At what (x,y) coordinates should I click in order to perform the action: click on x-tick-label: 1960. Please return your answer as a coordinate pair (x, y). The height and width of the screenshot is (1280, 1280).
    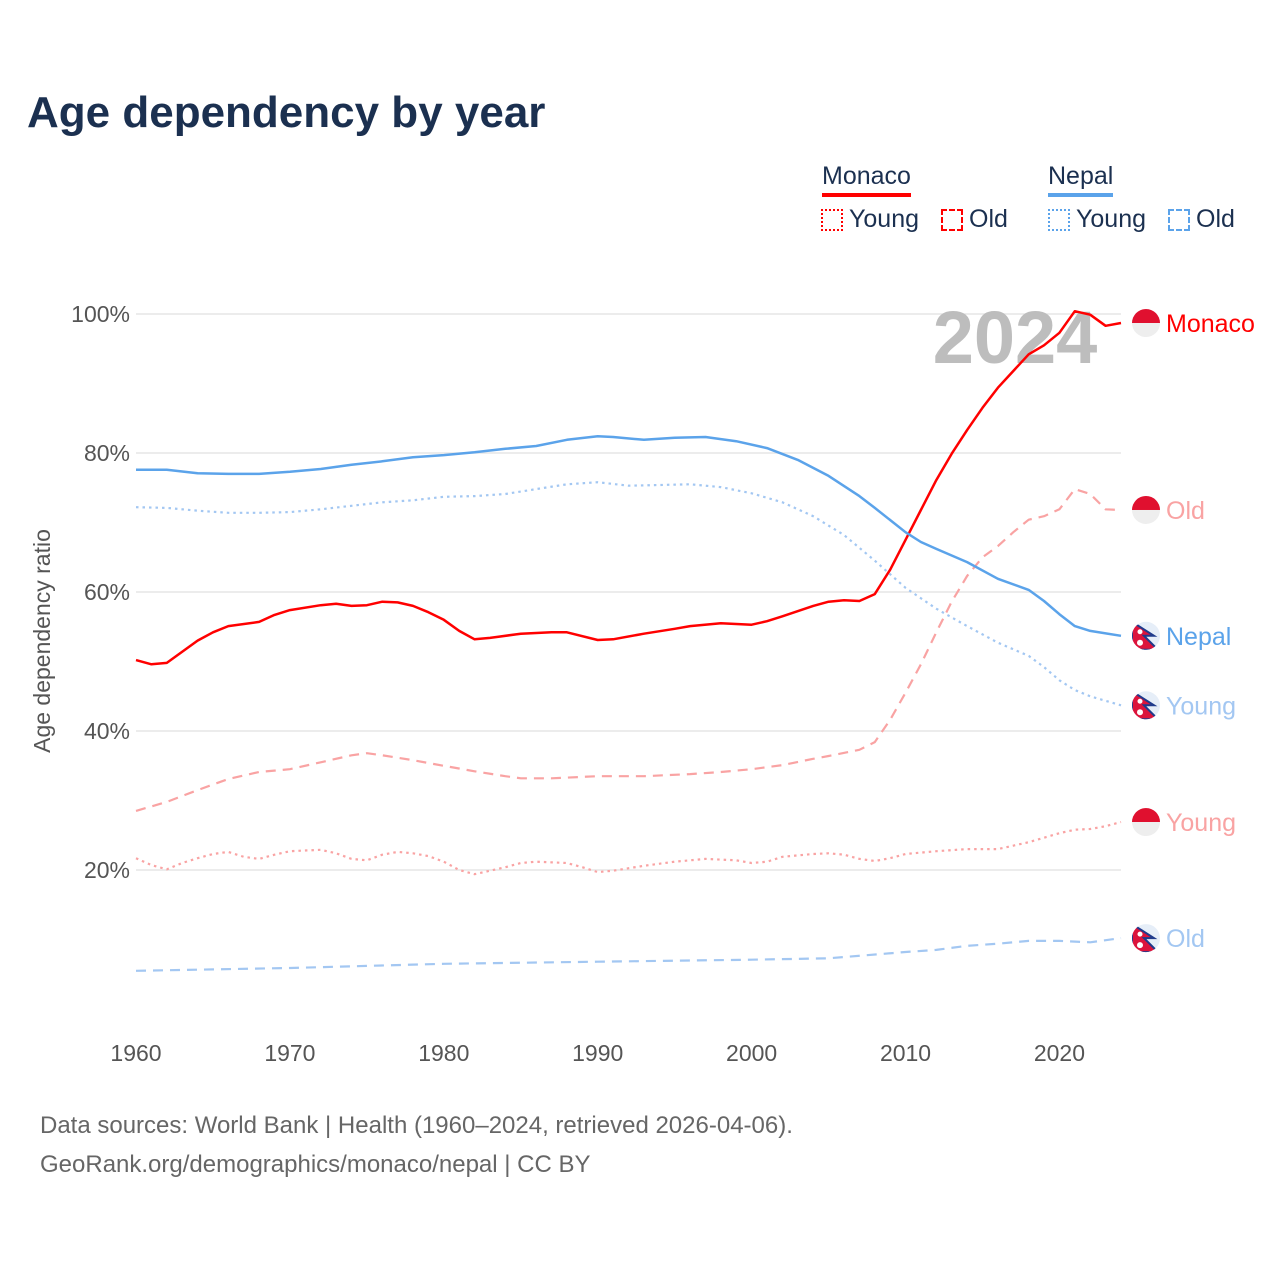
    Looking at the image, I should click on (135, 1053).